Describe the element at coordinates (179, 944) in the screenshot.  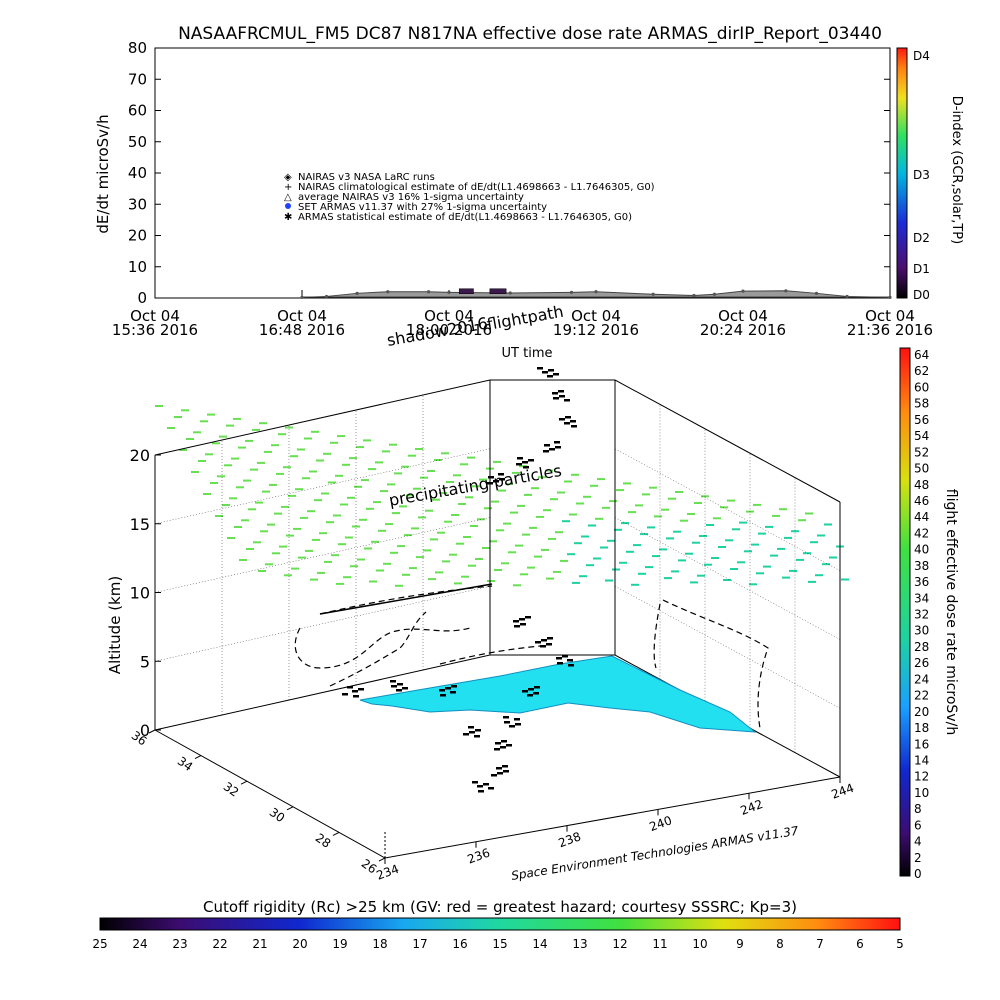
I see `cutoff-tick-label: 23` at that location.